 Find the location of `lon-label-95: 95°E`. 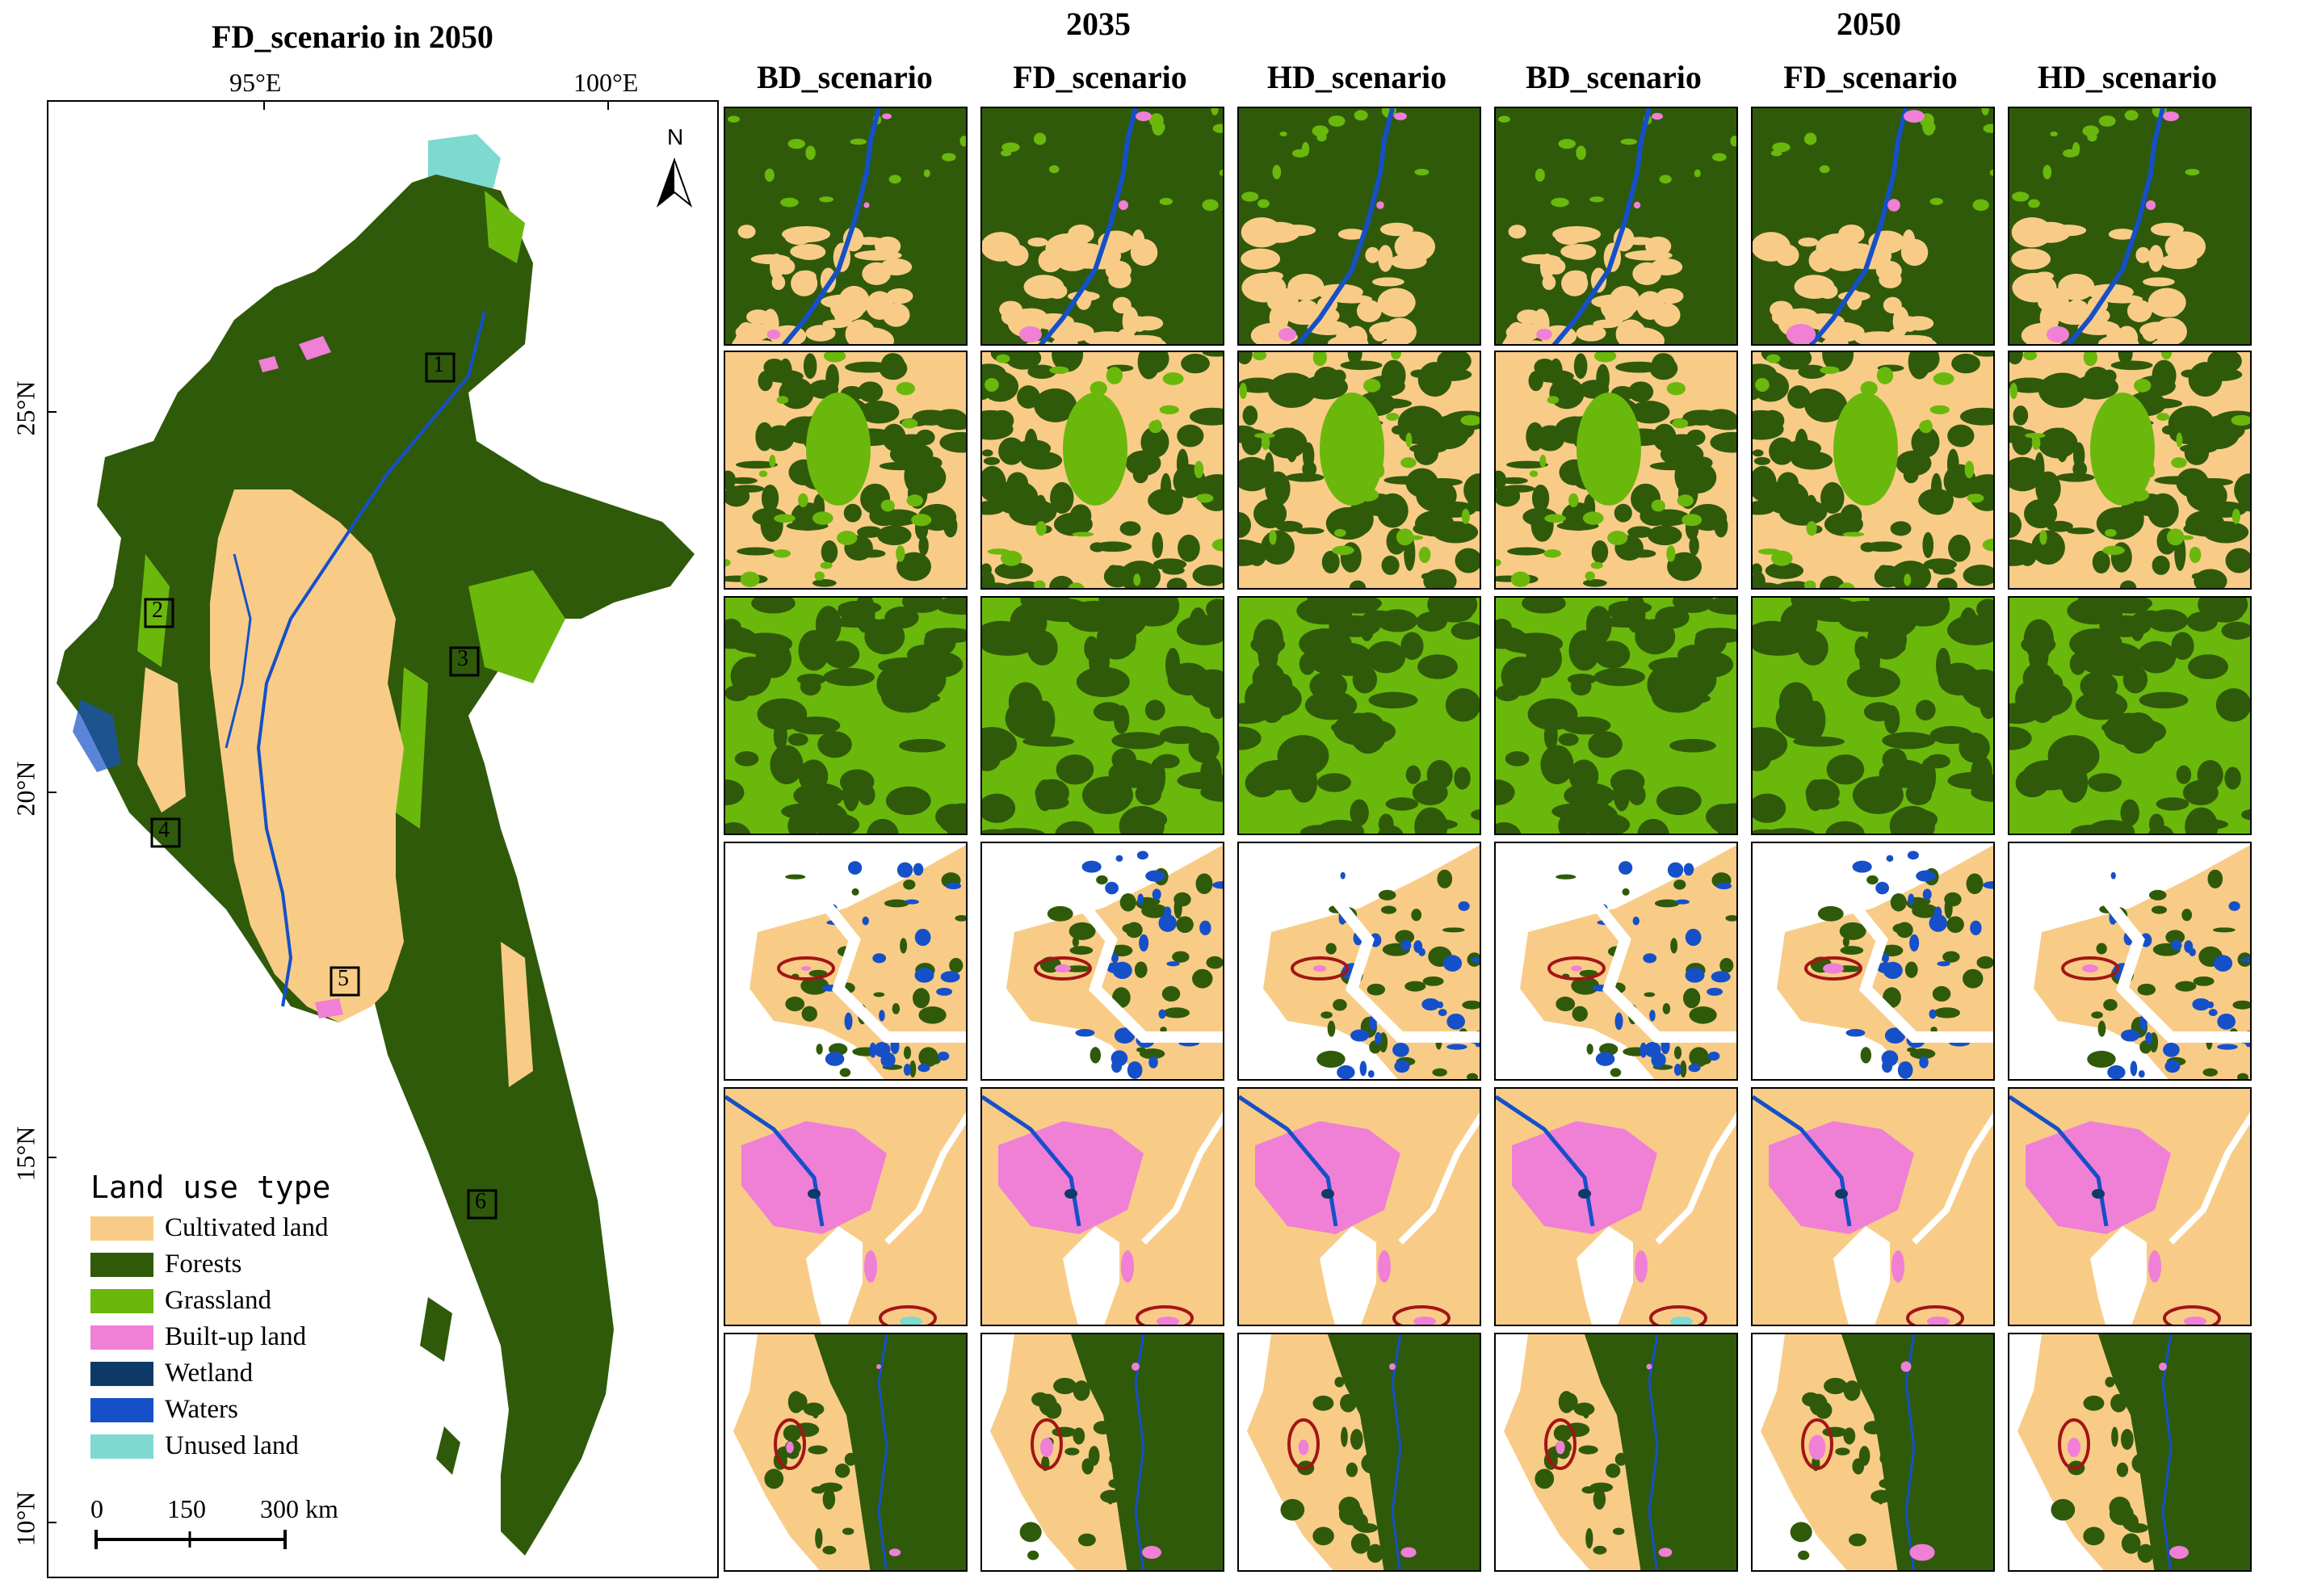

lon-label-95: 95°E is located at coordinates (255, 83).